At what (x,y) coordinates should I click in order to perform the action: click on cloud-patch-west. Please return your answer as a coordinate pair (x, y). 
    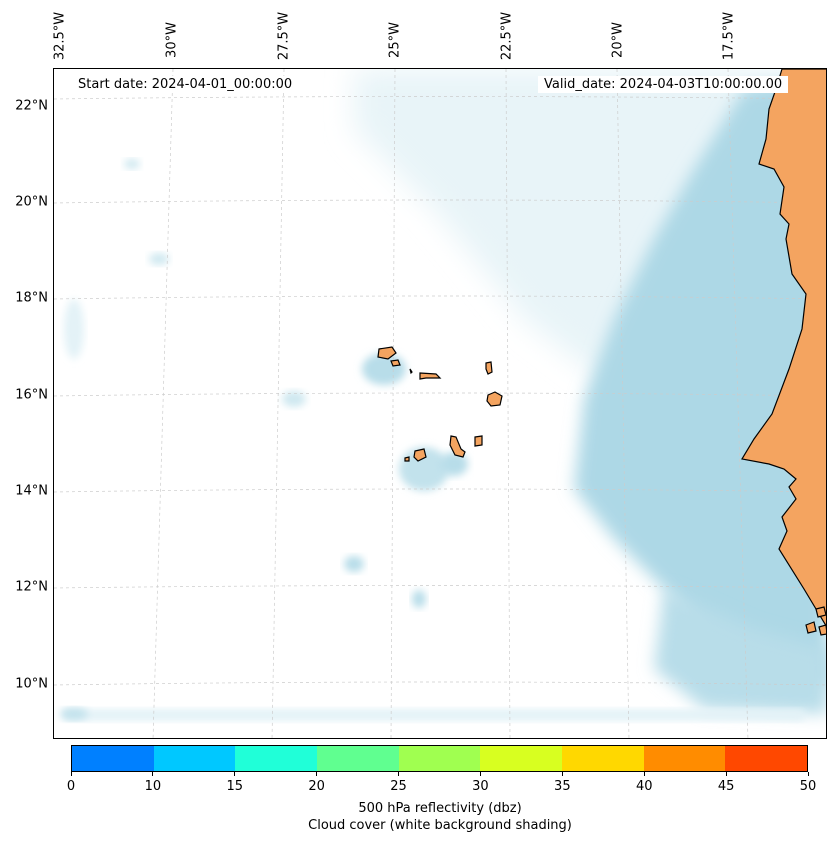
    Looking at the image, I should click on (74, 329).